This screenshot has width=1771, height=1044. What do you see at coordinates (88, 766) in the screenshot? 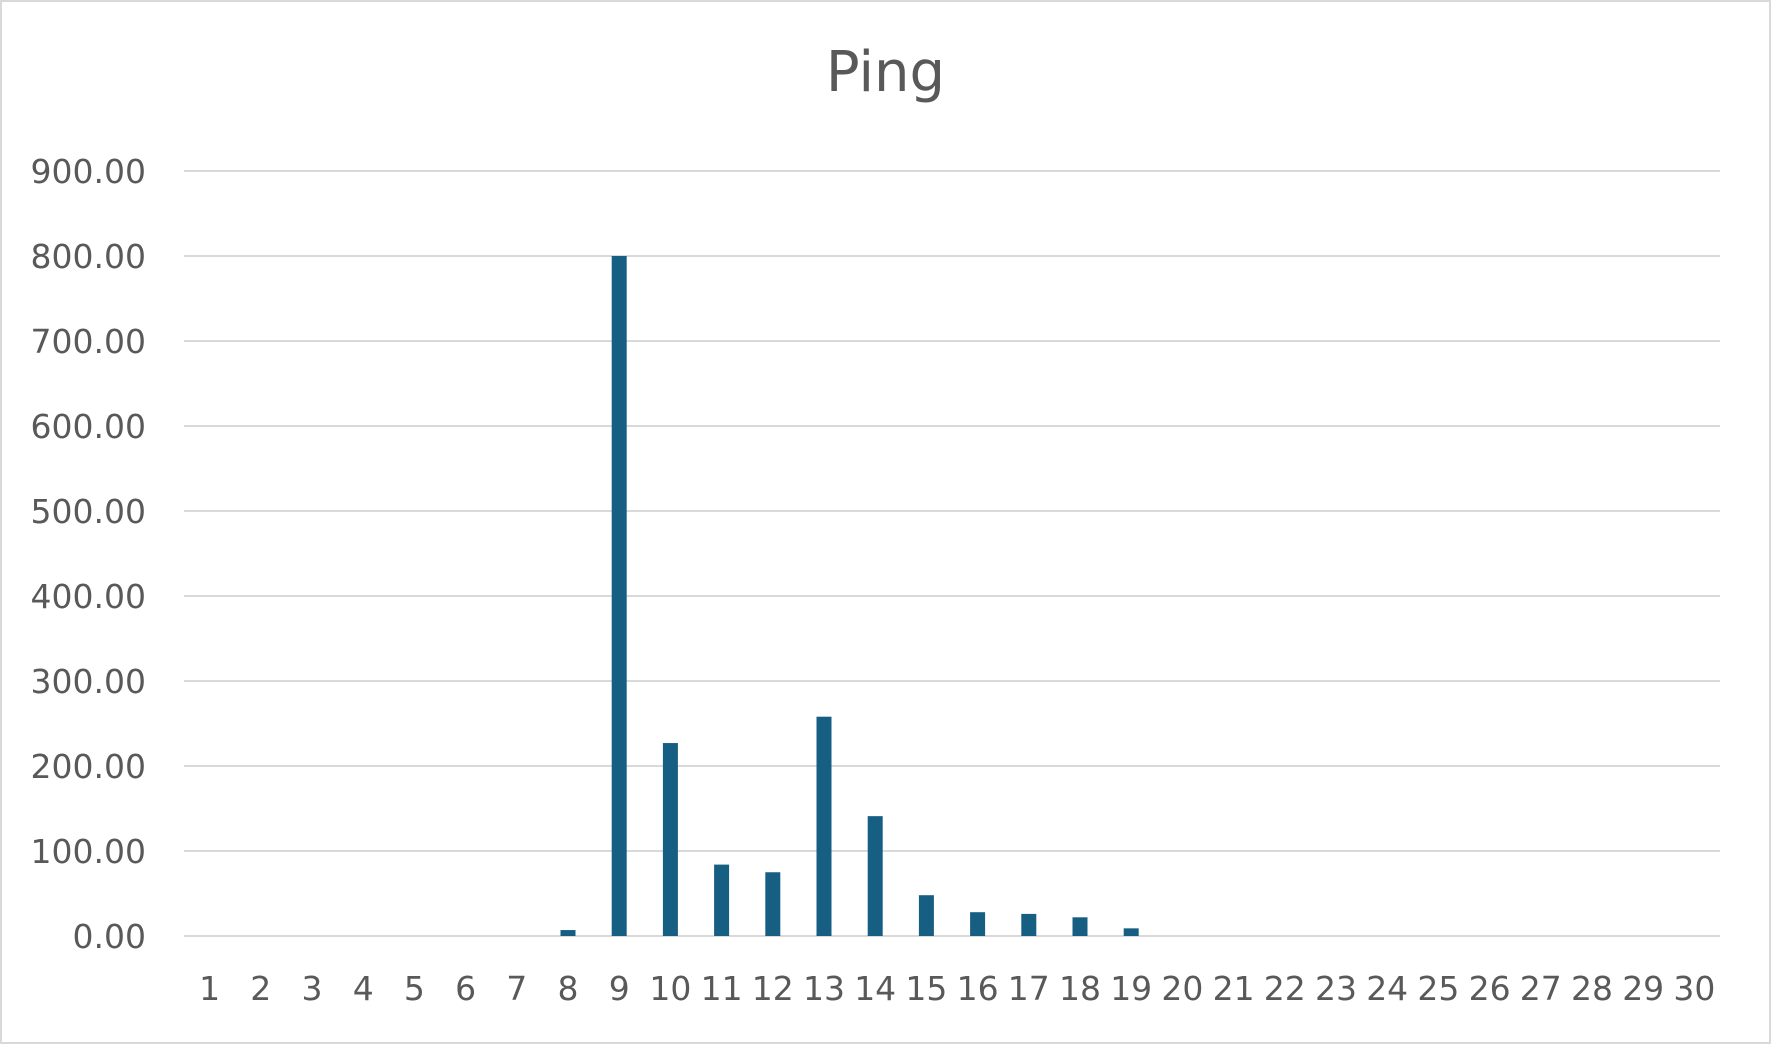
I see `y-tick-label: 200.00` at bounding box center [88, 766].